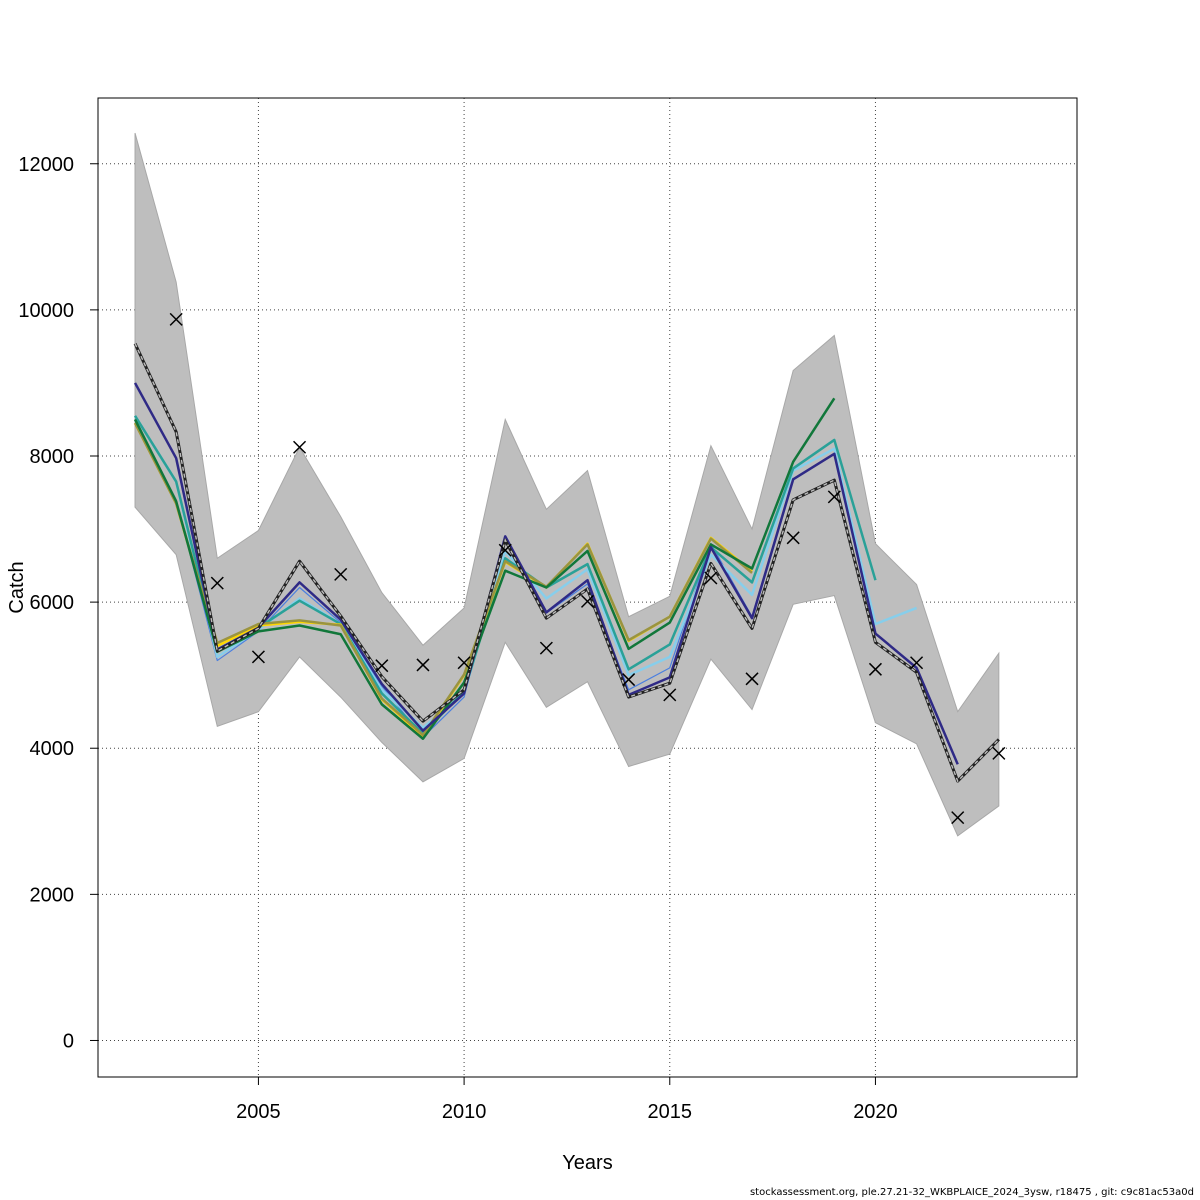  What do you see at coordinates (52, 895) in the screenshot?
I see `y-tick-label: 2000` at bounding box center [52, 895].